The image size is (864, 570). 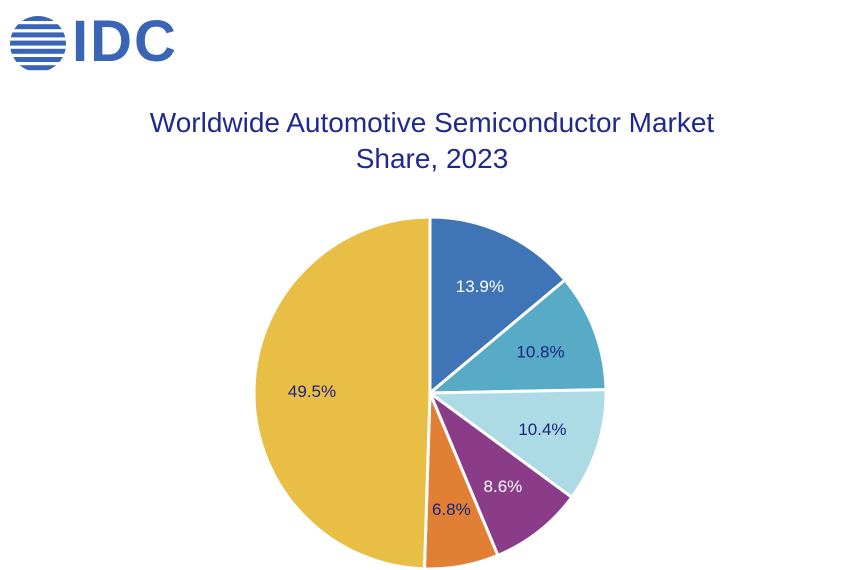 What do you see at coordinates (503, 486) in the screenshot?
I see `slice-label: 8.6%` at bounding box center [503, 486].